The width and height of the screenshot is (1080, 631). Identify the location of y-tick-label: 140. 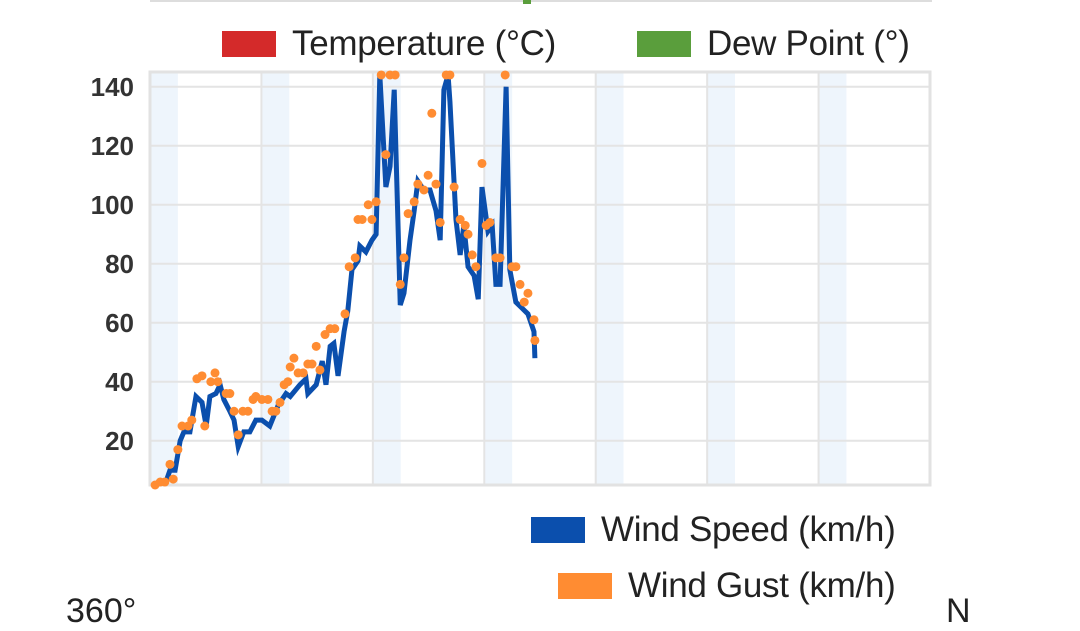
(112, 87).